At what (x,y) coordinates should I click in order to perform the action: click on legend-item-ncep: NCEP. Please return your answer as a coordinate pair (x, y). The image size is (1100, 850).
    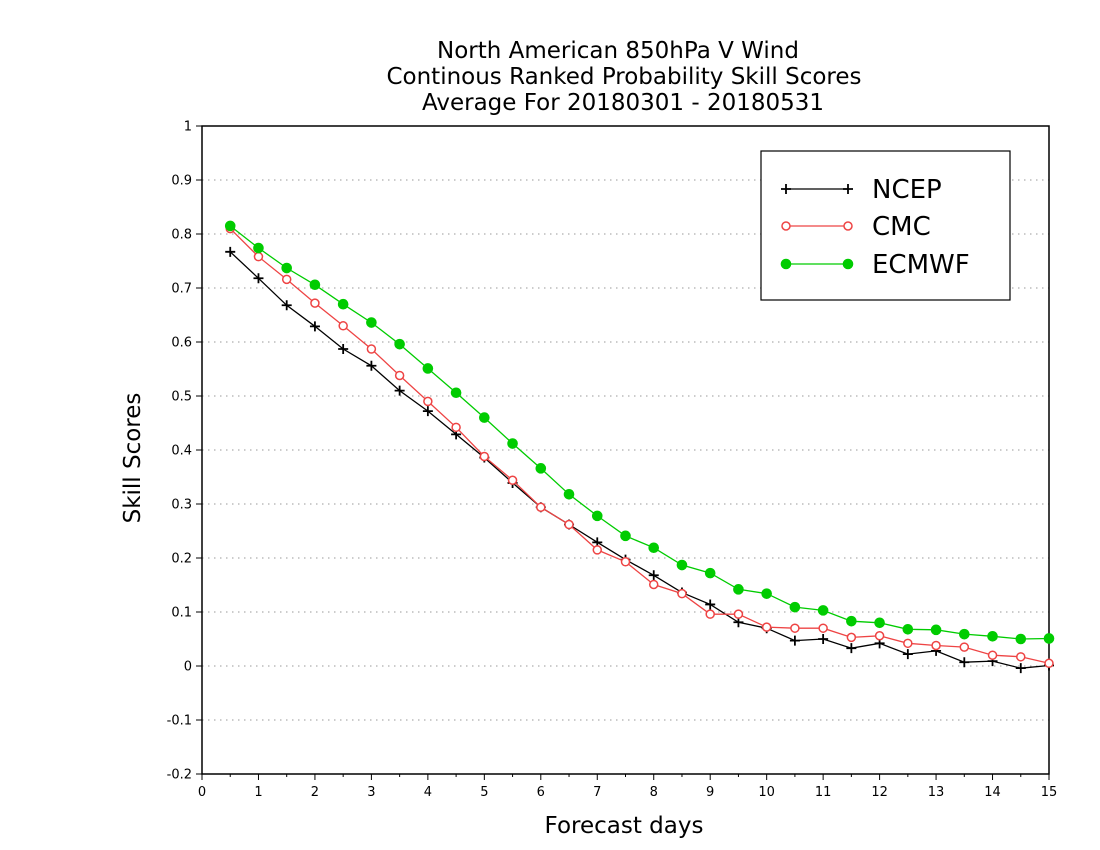
    Looking at the image, I should click on (861, 190).